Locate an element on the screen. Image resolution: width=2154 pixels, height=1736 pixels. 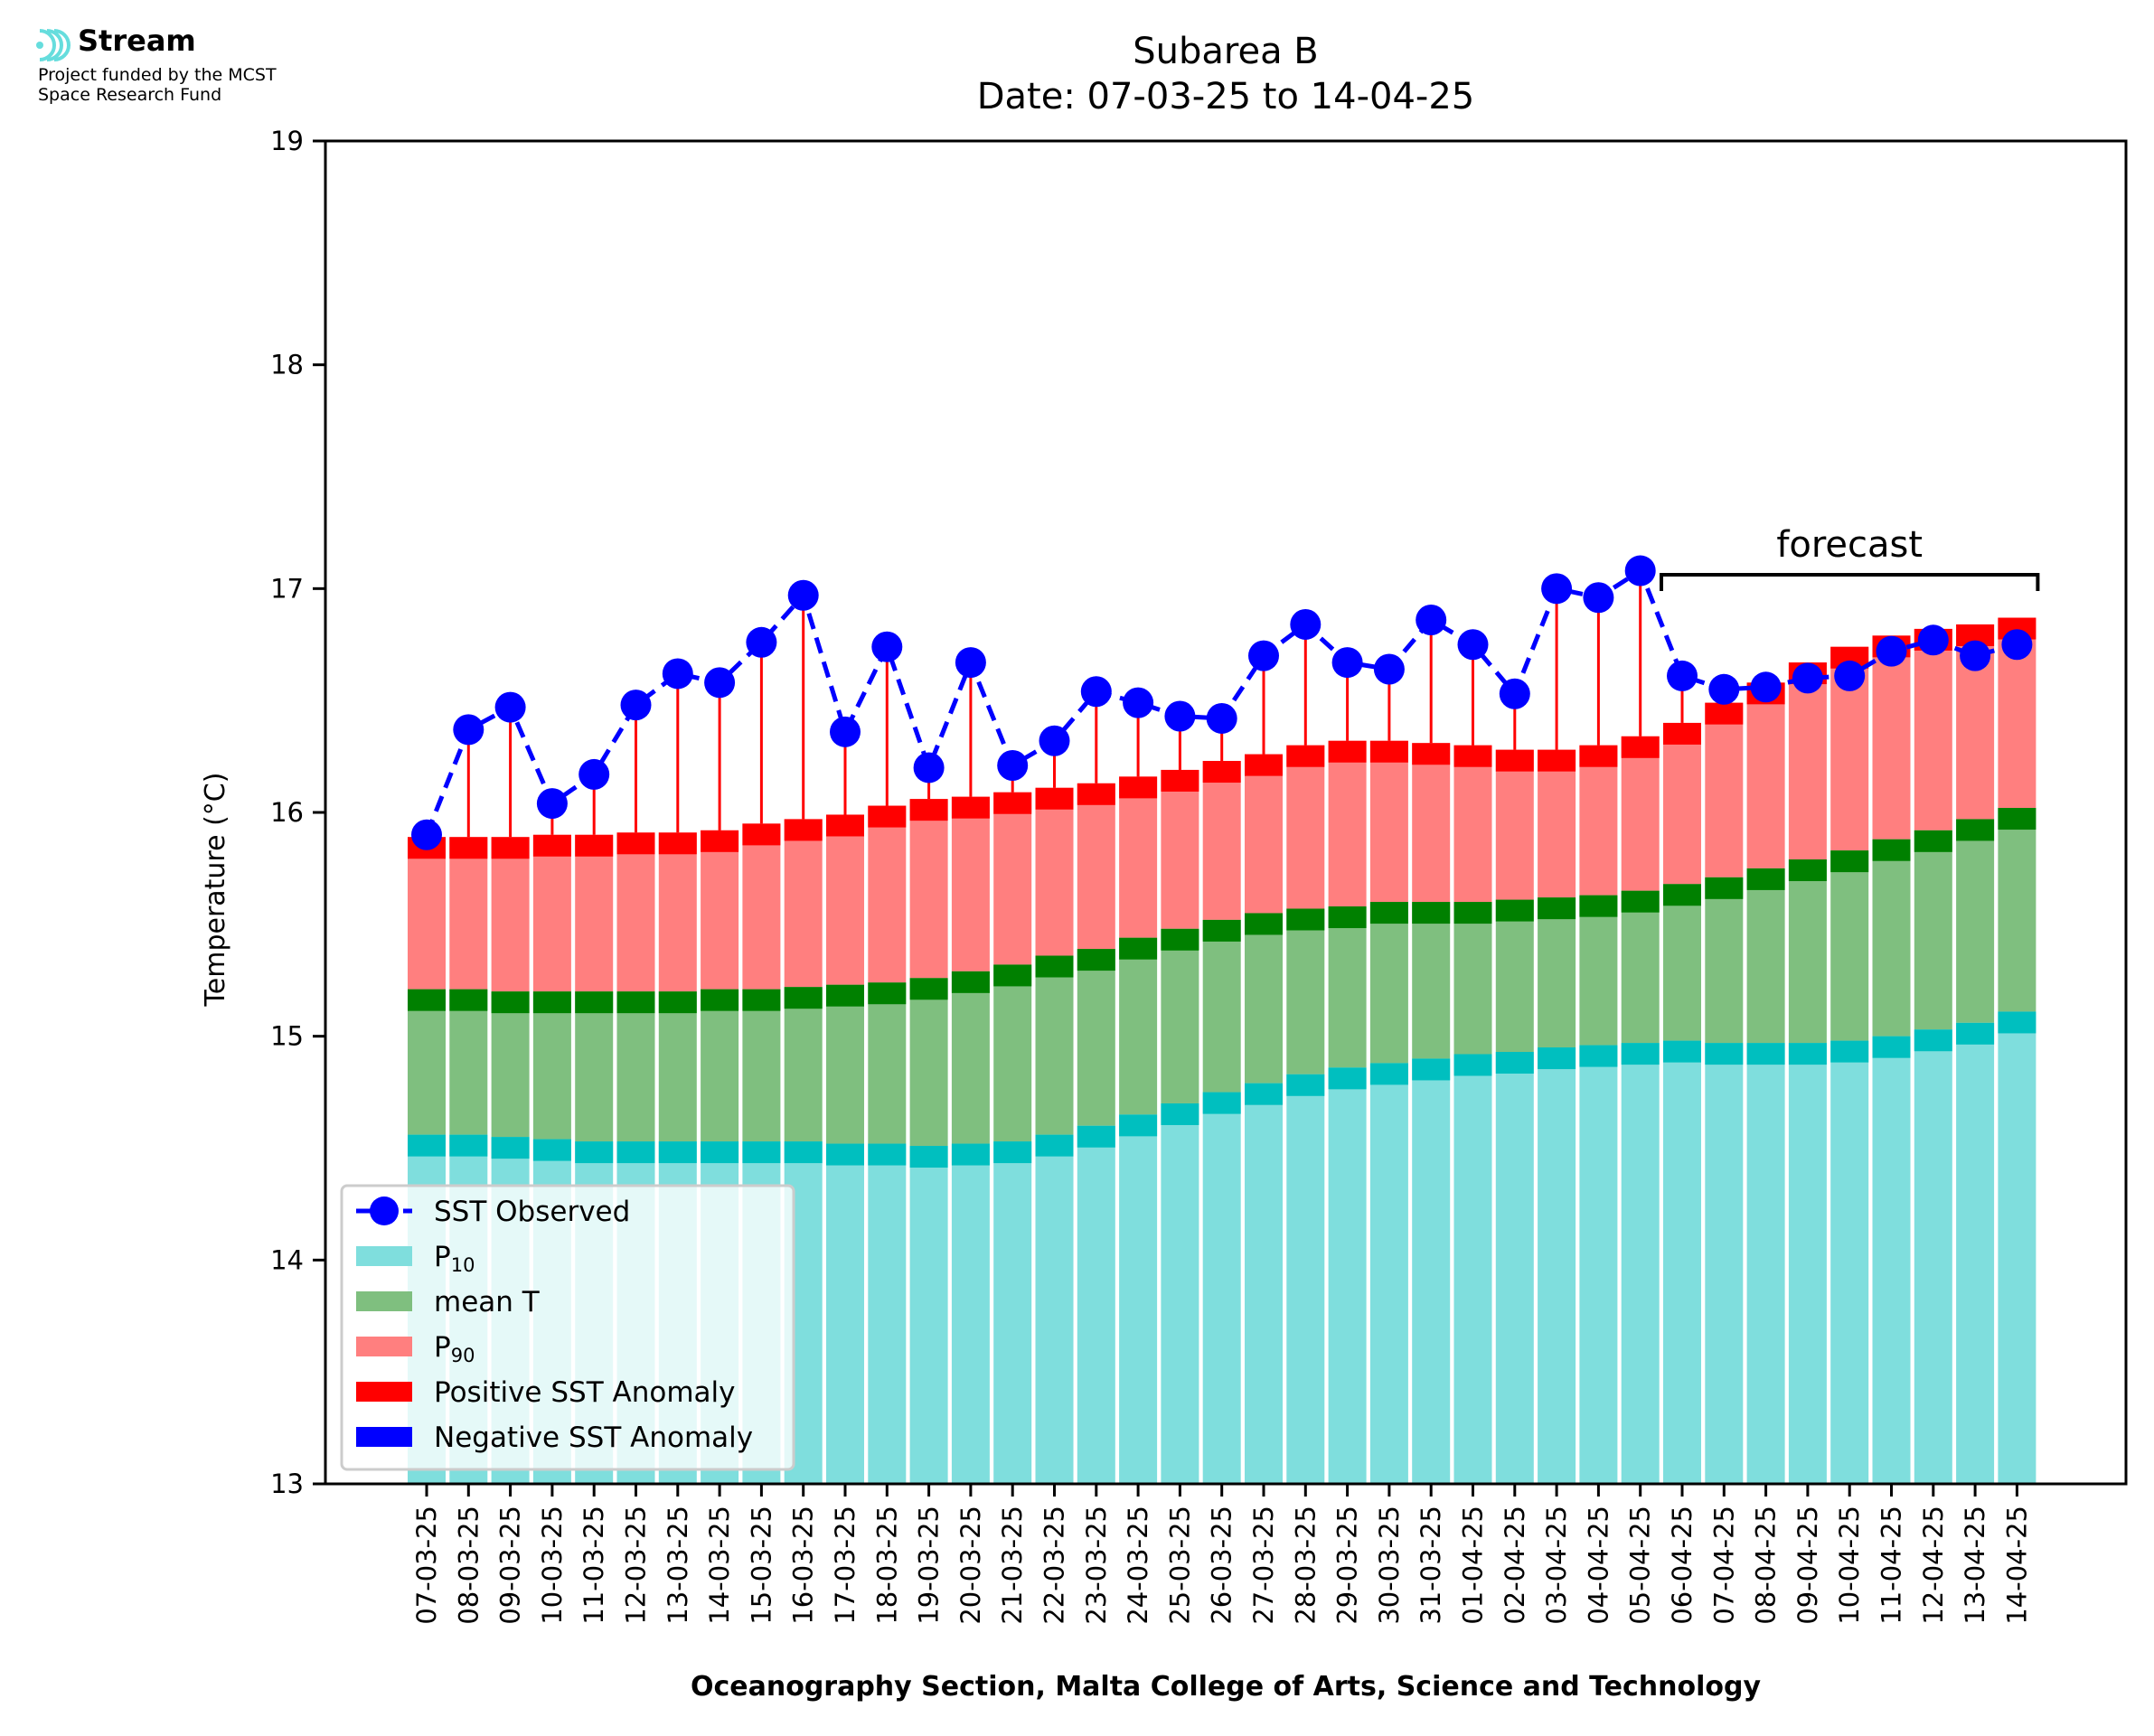
y-tick-label: 14 is located at coordinates (287, 1259).